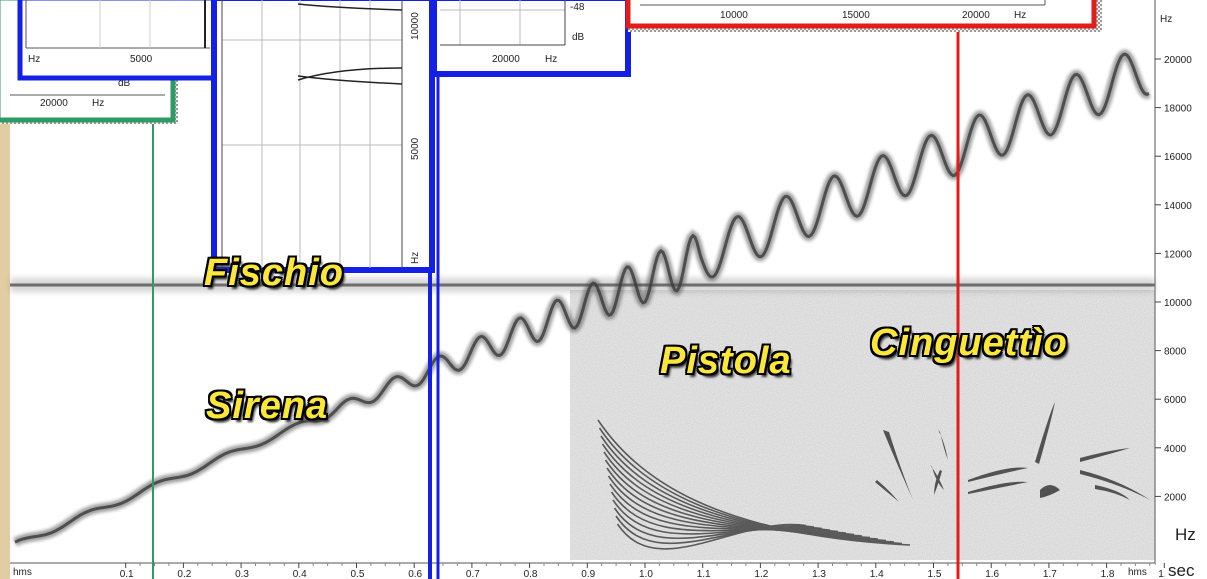  What do you see at coordinates (976, 15) in the screenshot?
I see `red-tick-20000: 20000` at bounding box center [976, 15].